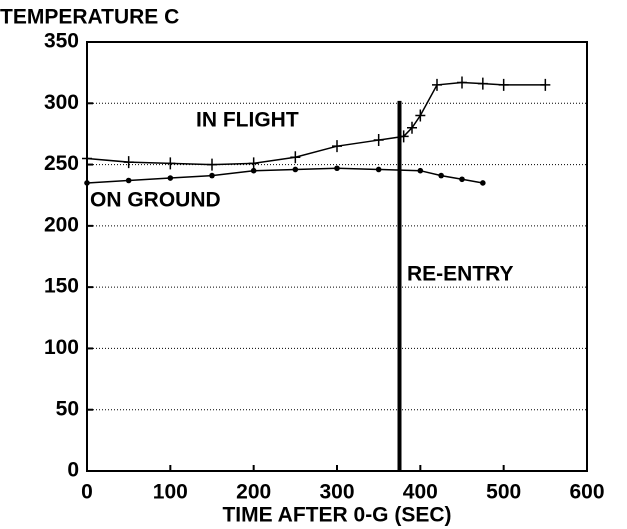 The width and height of the screenshot is (627, 529). I want to click on x-tick-label: 200, so click(253, 492).